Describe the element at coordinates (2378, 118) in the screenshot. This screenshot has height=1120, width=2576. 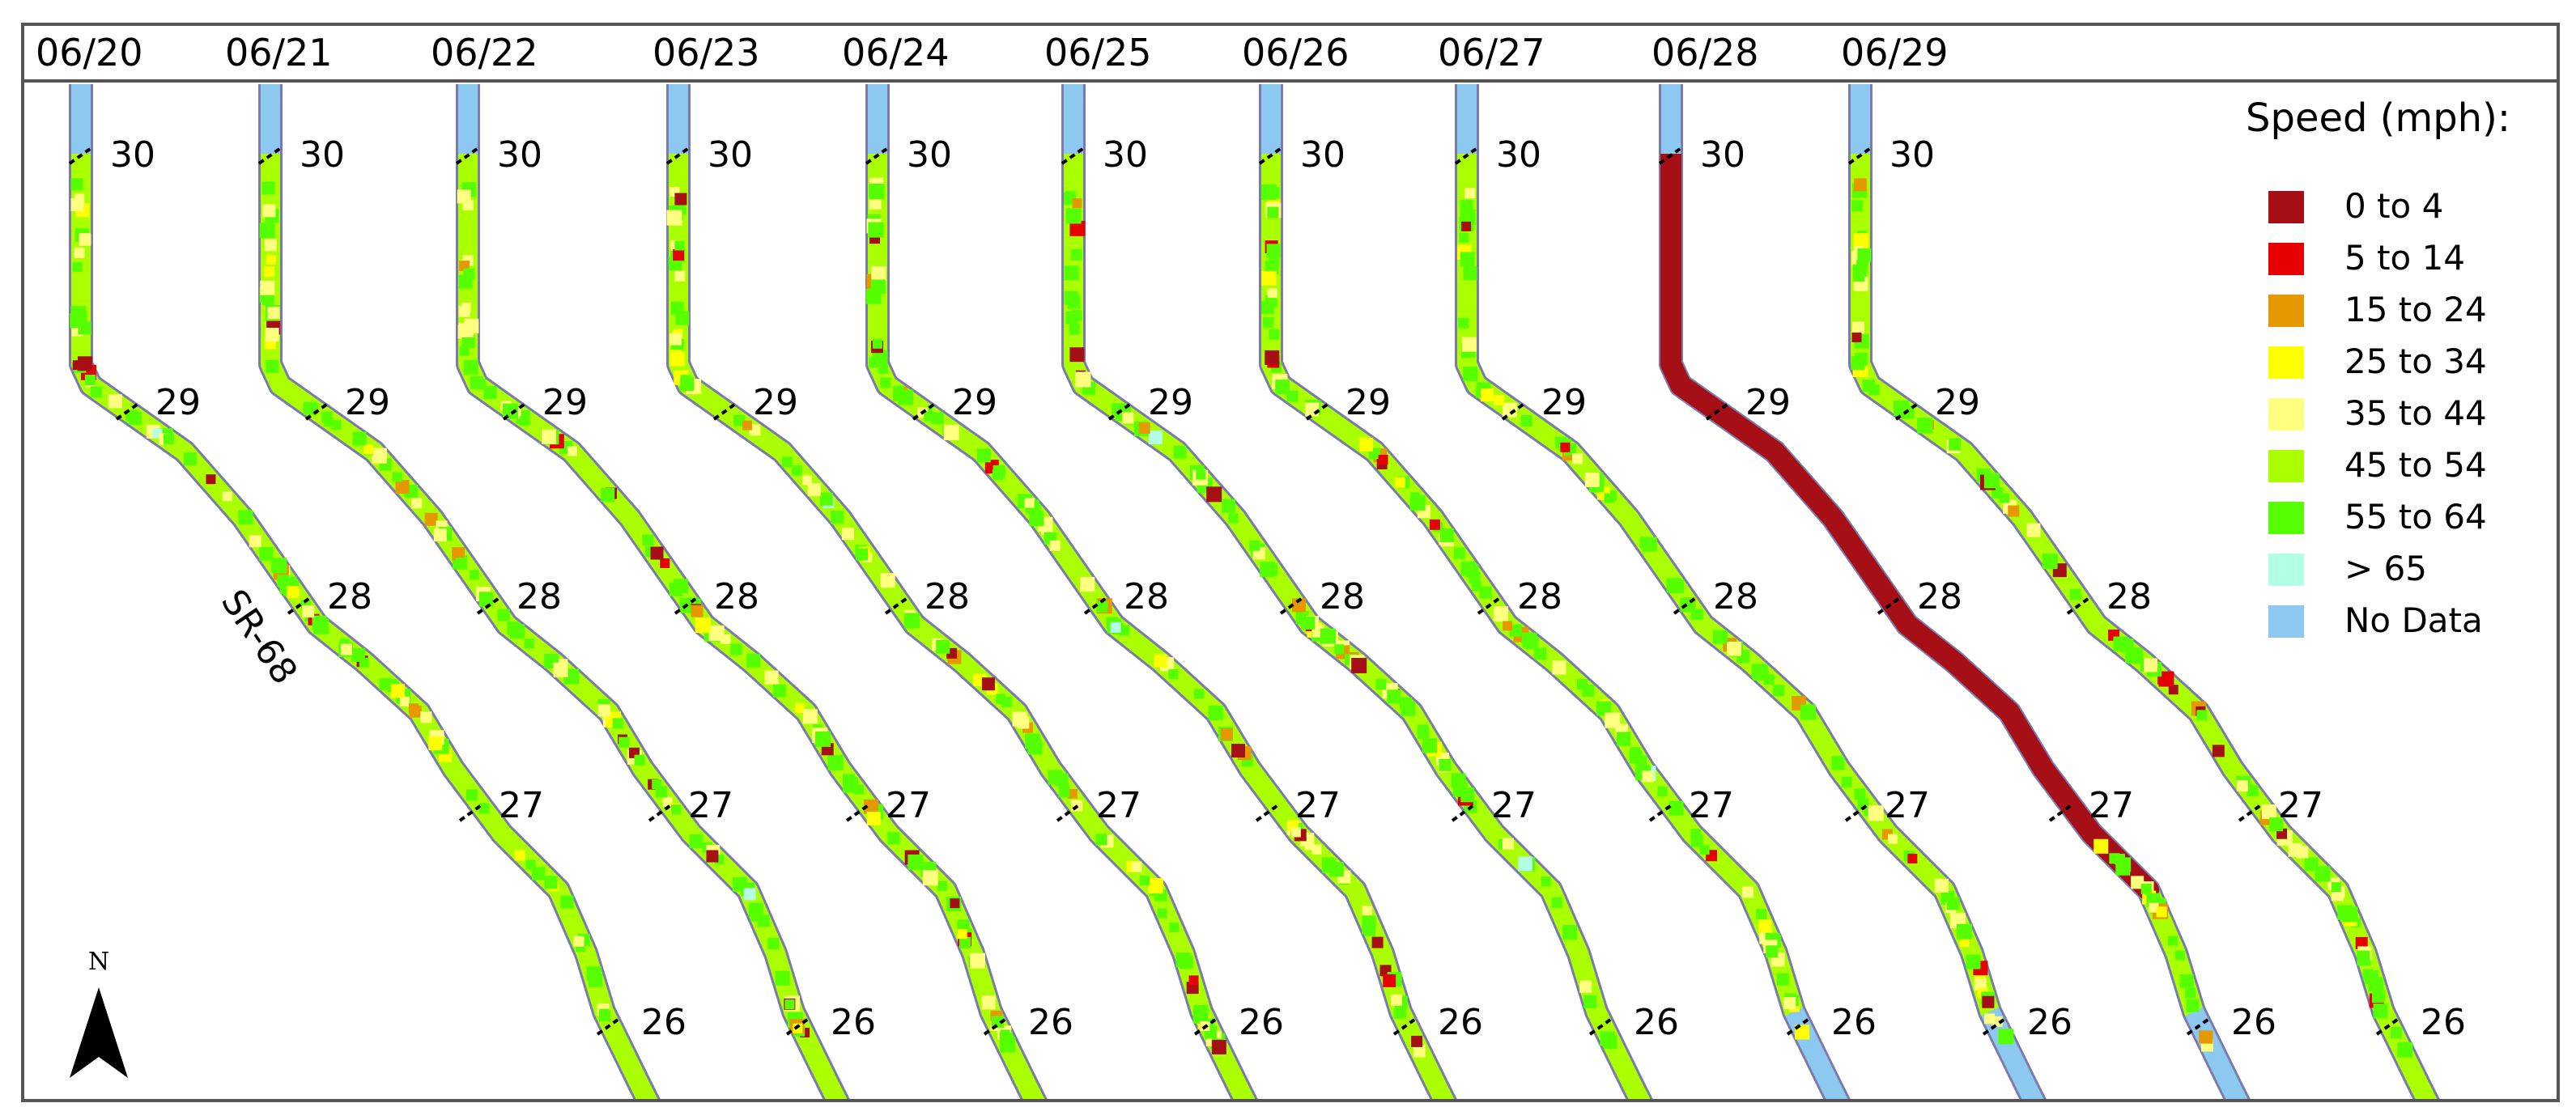
I see `legend-title: Speed (mph):` at that location.